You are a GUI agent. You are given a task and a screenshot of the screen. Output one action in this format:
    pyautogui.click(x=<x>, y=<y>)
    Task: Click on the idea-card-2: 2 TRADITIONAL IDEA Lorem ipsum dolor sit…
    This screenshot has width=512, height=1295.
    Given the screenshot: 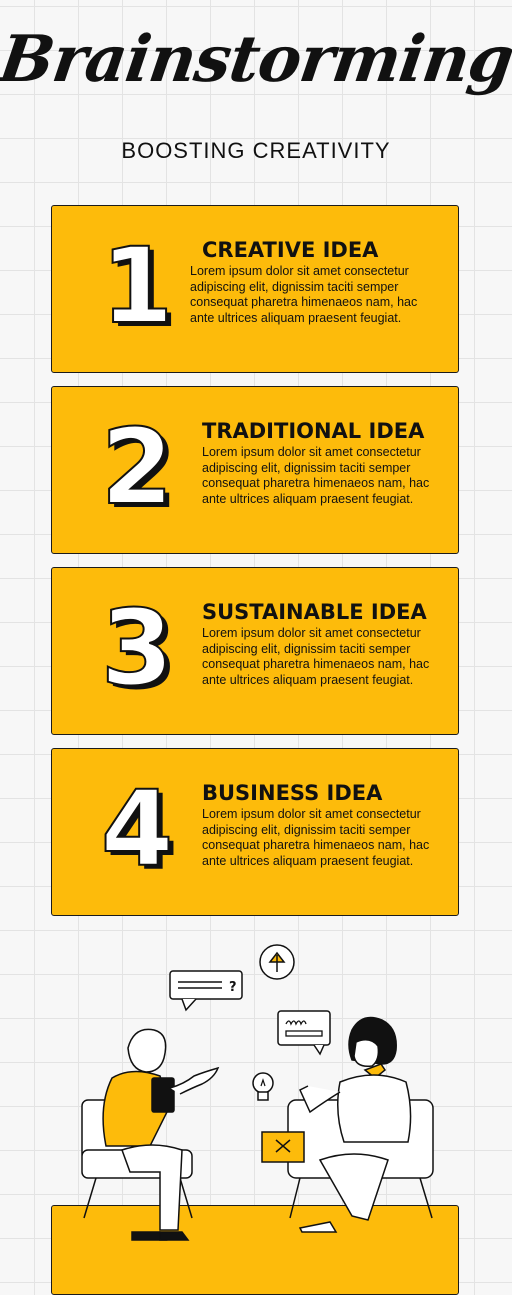 What is the action you would take?
    pyautogui.click(x=255, y=470)
    